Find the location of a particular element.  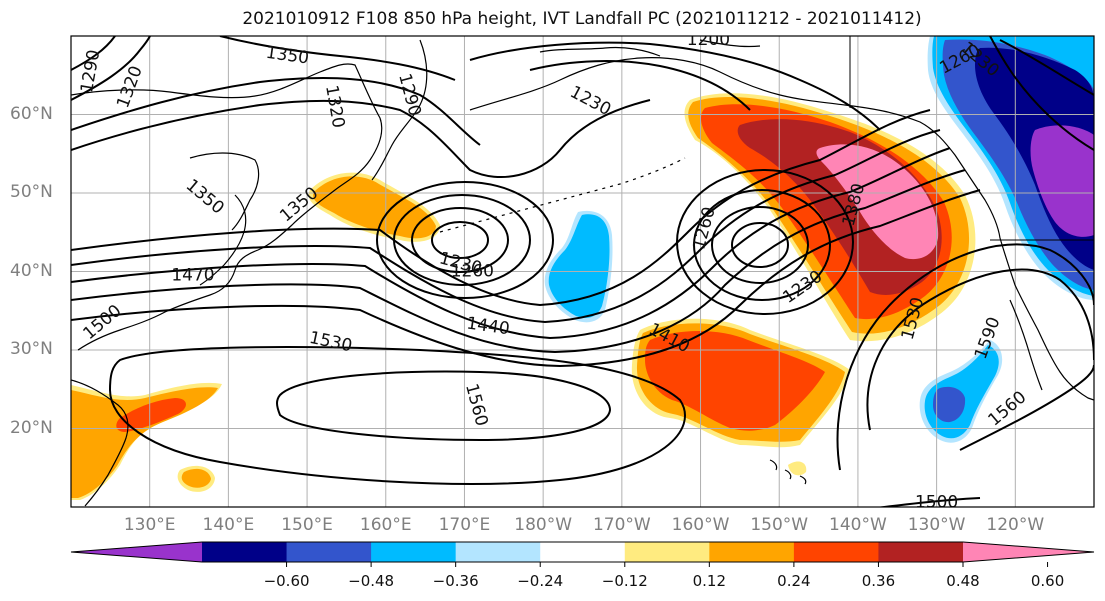

height-contour-label: 1500 is located at coordinates (936, 502).